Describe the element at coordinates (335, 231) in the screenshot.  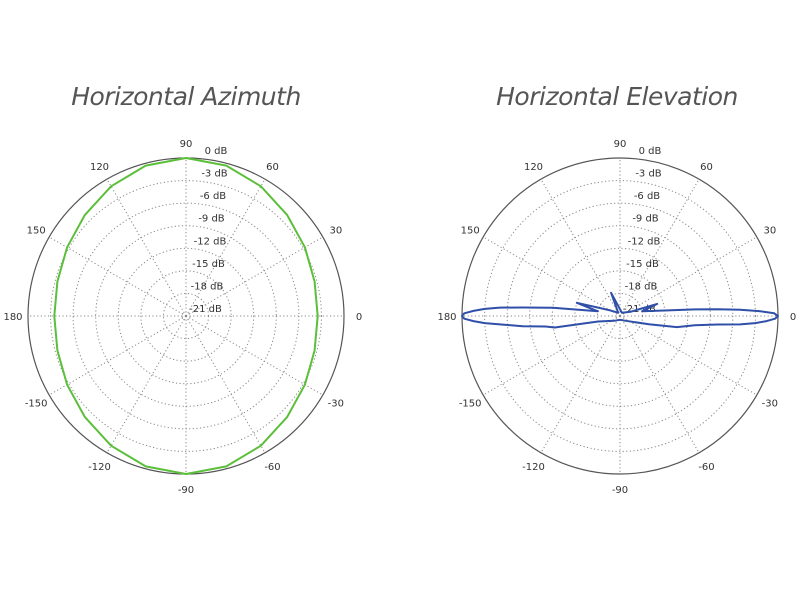
I see `angle-tick-label: 30` at that location.